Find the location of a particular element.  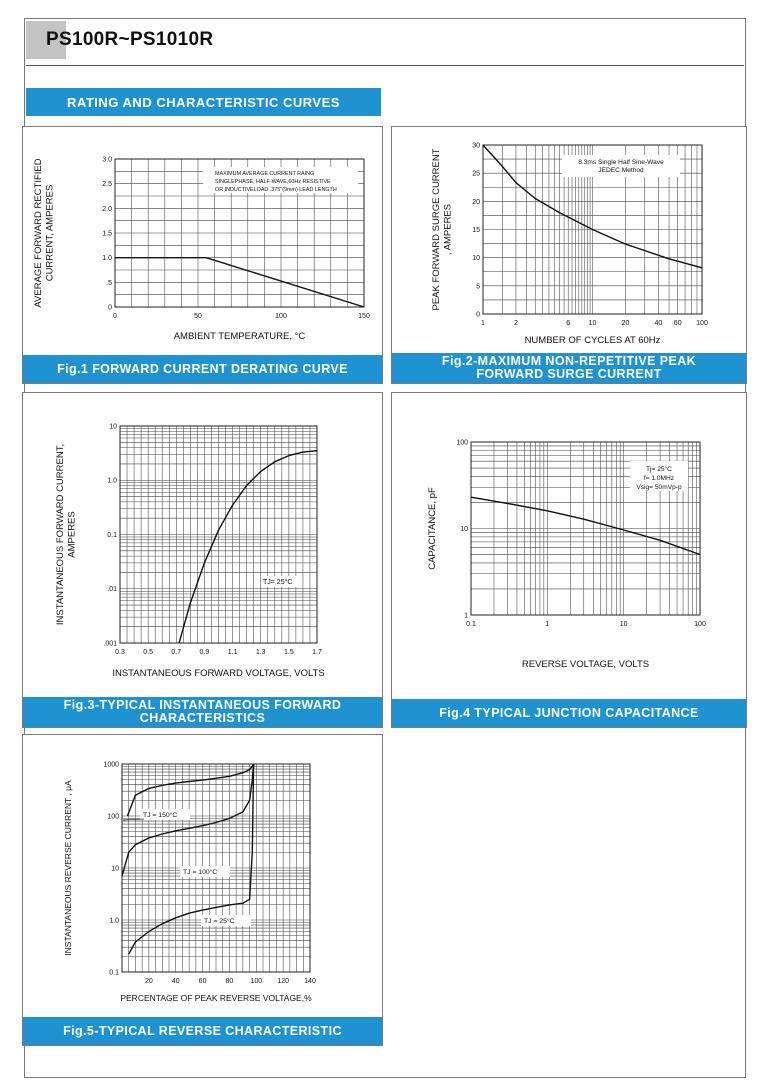

annotation-text: 8.3ms Single Half Sine-Wave is located at coordinates (621, 162).